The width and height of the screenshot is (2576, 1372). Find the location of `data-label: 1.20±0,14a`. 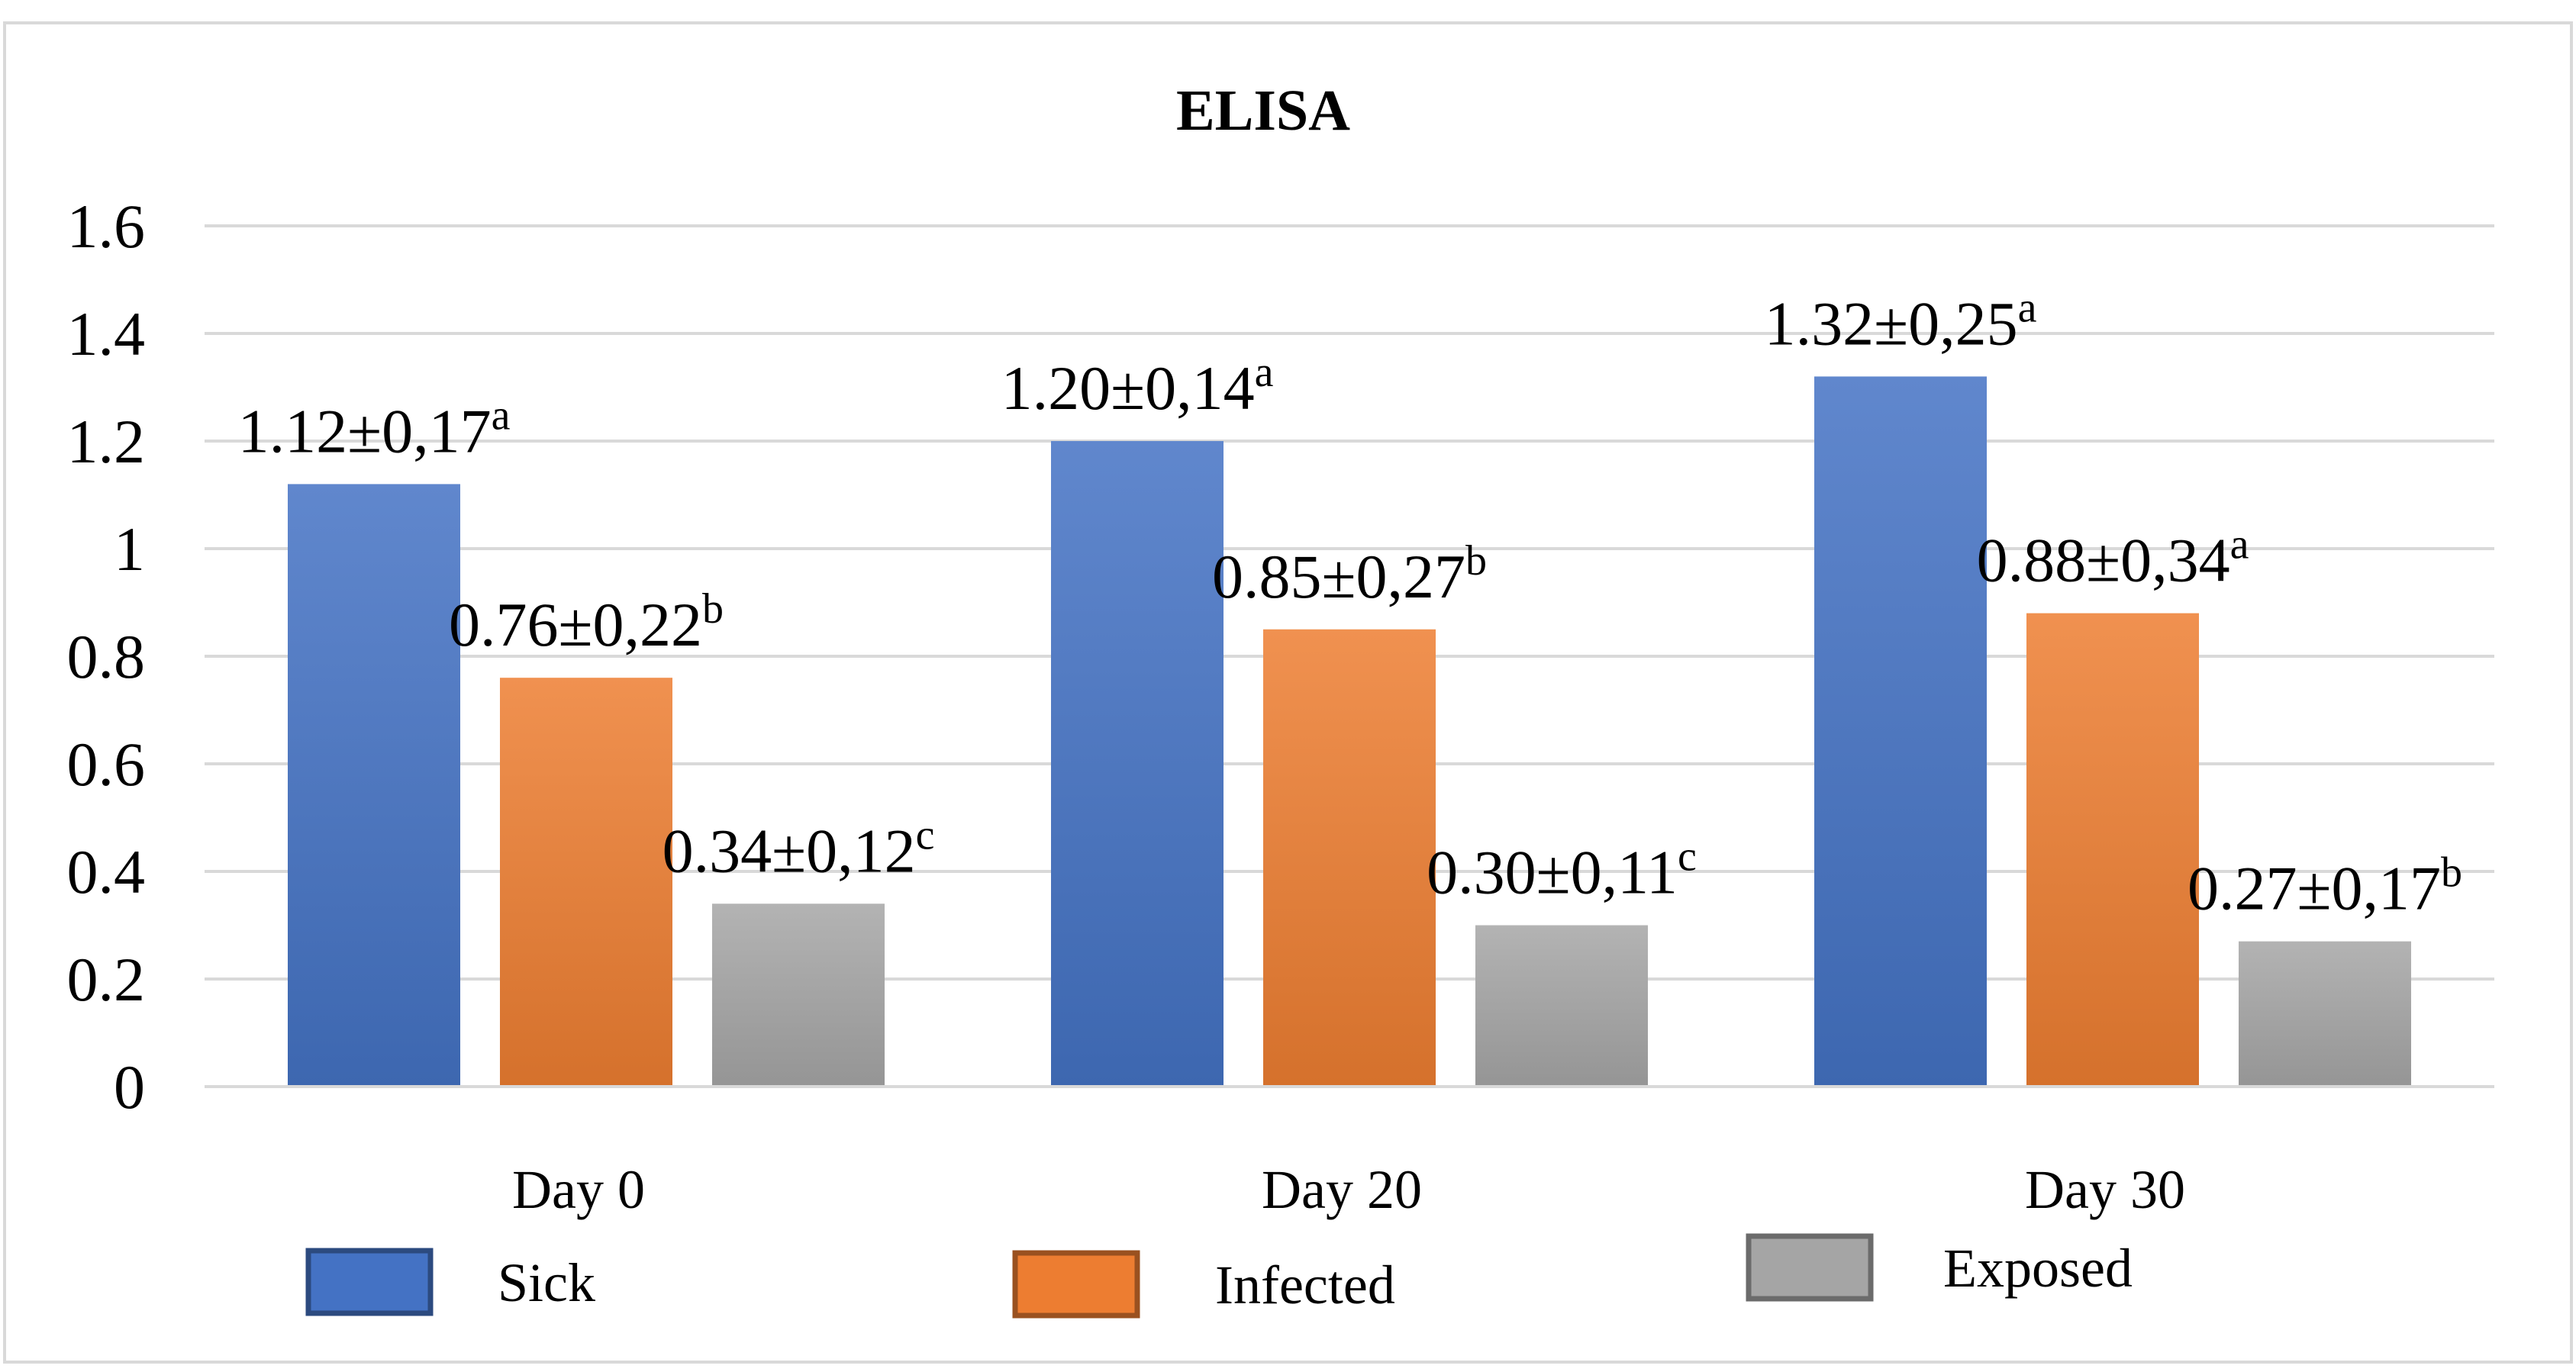

data-label: 1.20±0,14a is located at coordinates (1138, 386).